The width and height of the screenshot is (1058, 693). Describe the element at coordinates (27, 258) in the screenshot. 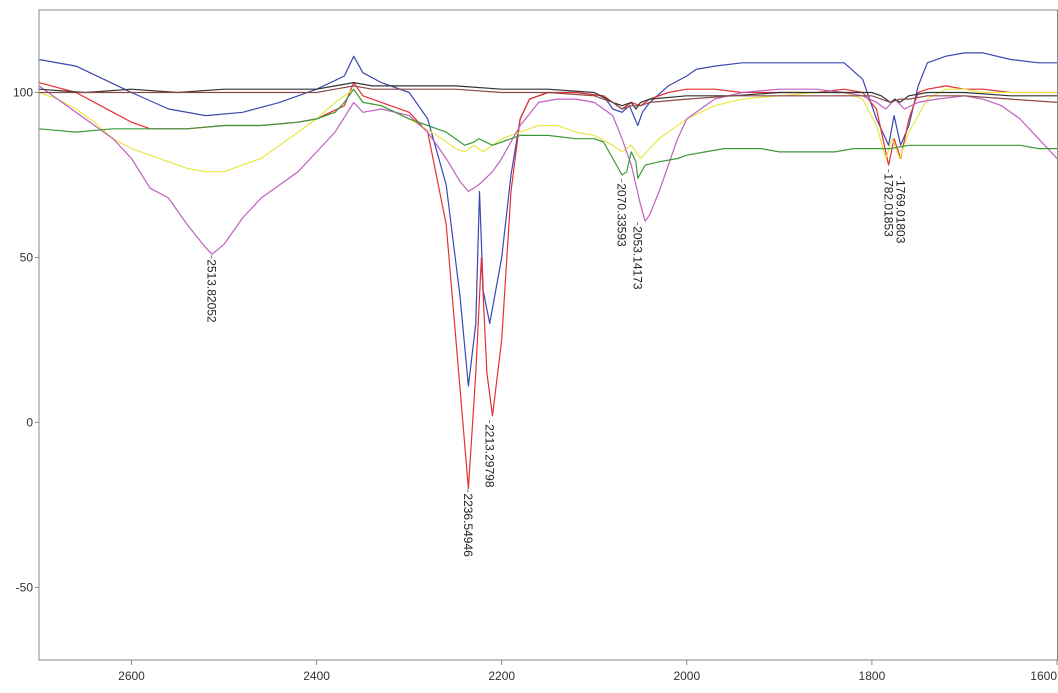

I see `y-tick-label: 50` at that location.